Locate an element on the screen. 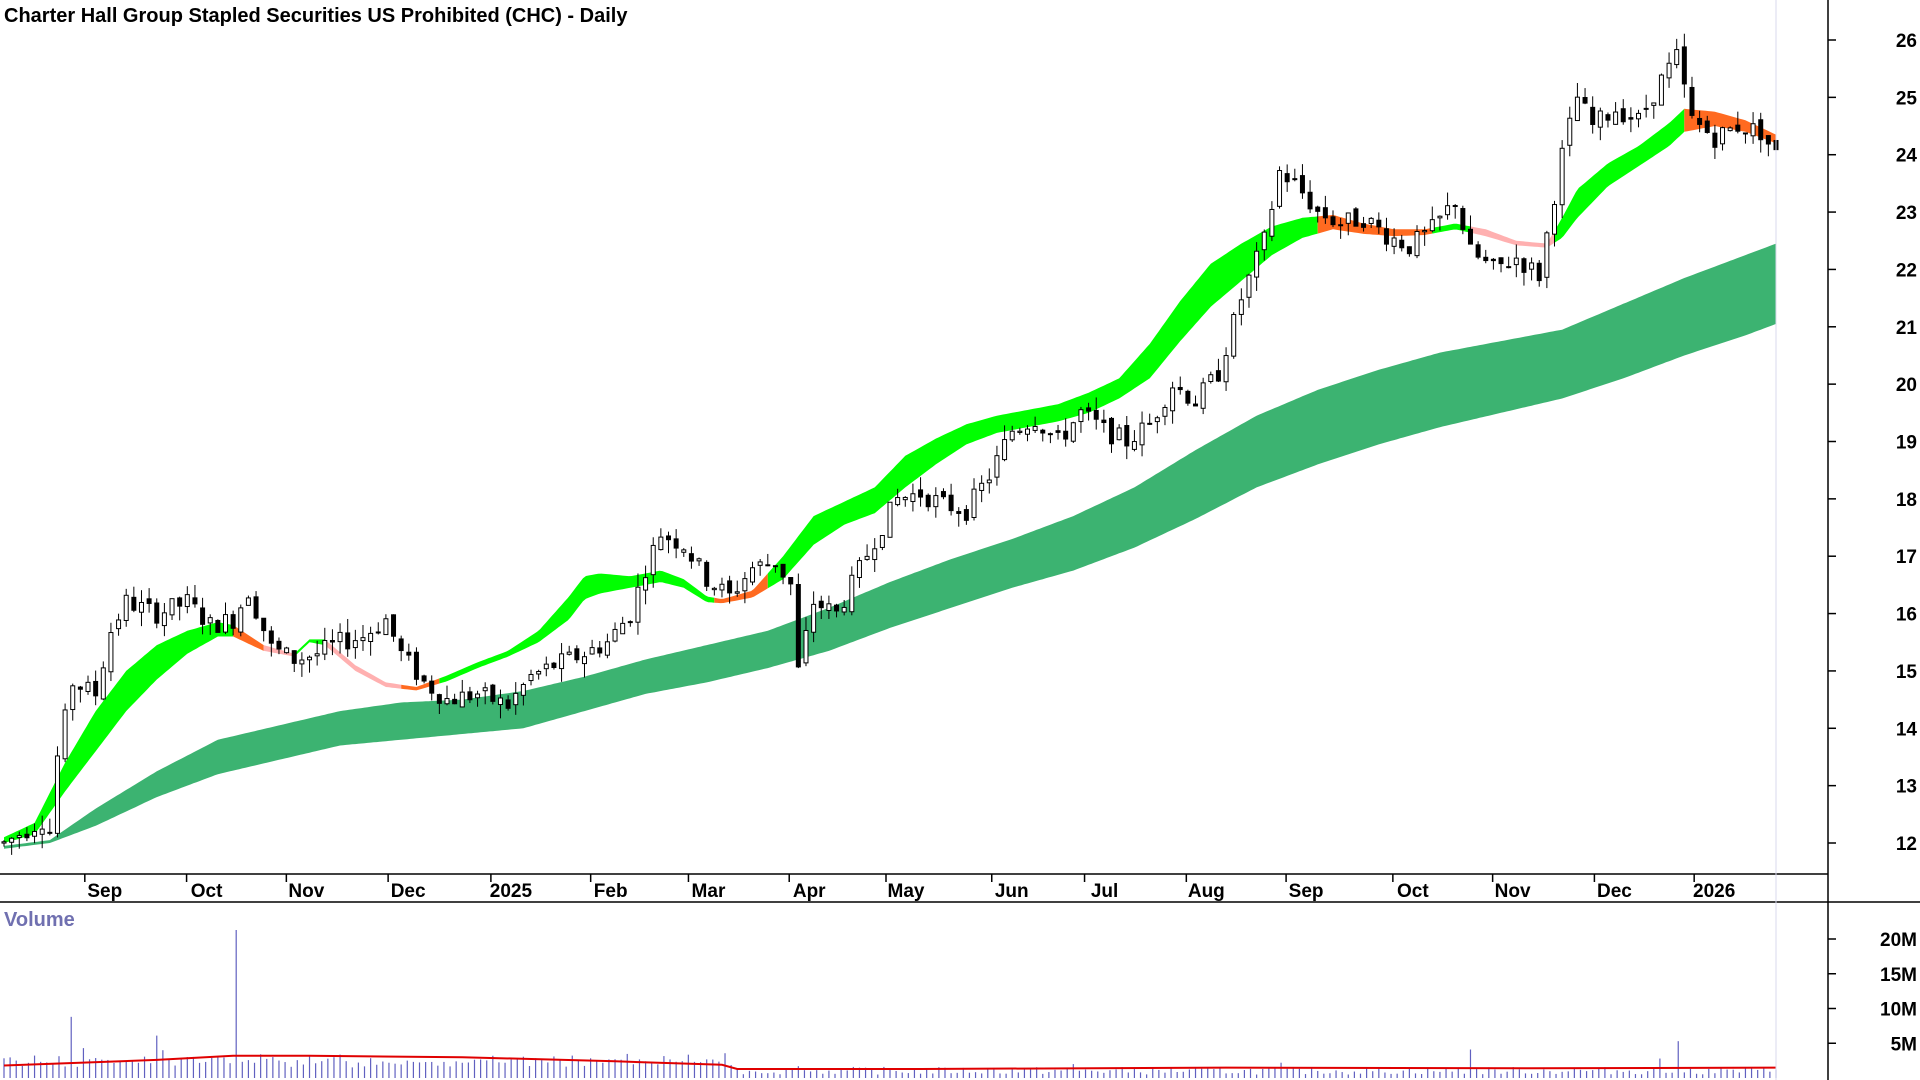 The width and height of the screenshot is (1920, 1080). x-tick-label: 2025 is located at coordinates (511, 891).